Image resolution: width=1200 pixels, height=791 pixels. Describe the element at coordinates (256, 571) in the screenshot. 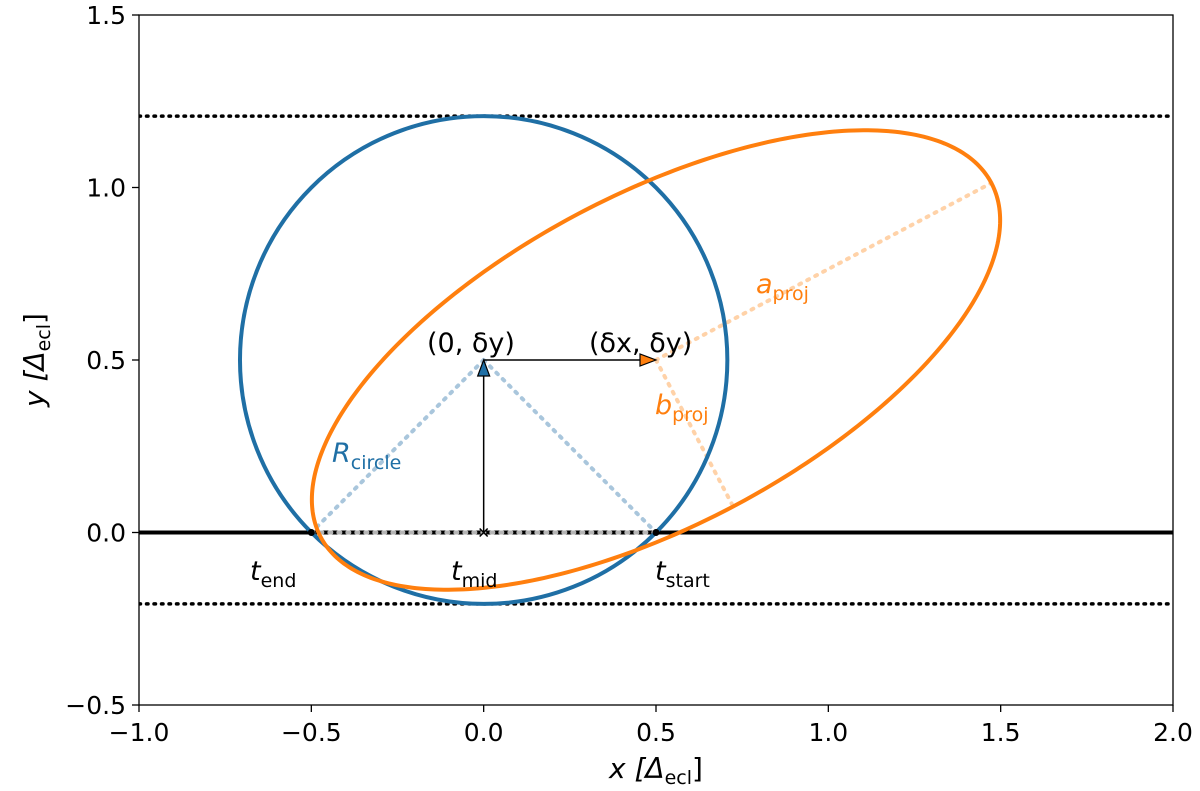

I see `t-end-main: t` at that location.